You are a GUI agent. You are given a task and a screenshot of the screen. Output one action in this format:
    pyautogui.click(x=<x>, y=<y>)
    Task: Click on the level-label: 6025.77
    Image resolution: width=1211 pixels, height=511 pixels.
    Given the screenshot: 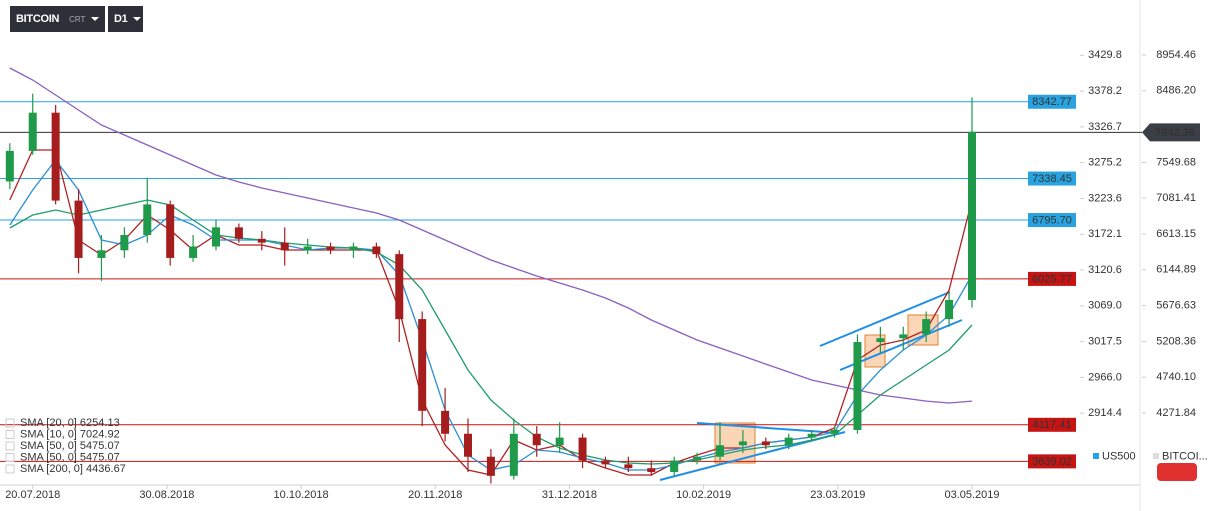 What is the action you would take?
    pyautogui.click(x=1052, y=279)
    